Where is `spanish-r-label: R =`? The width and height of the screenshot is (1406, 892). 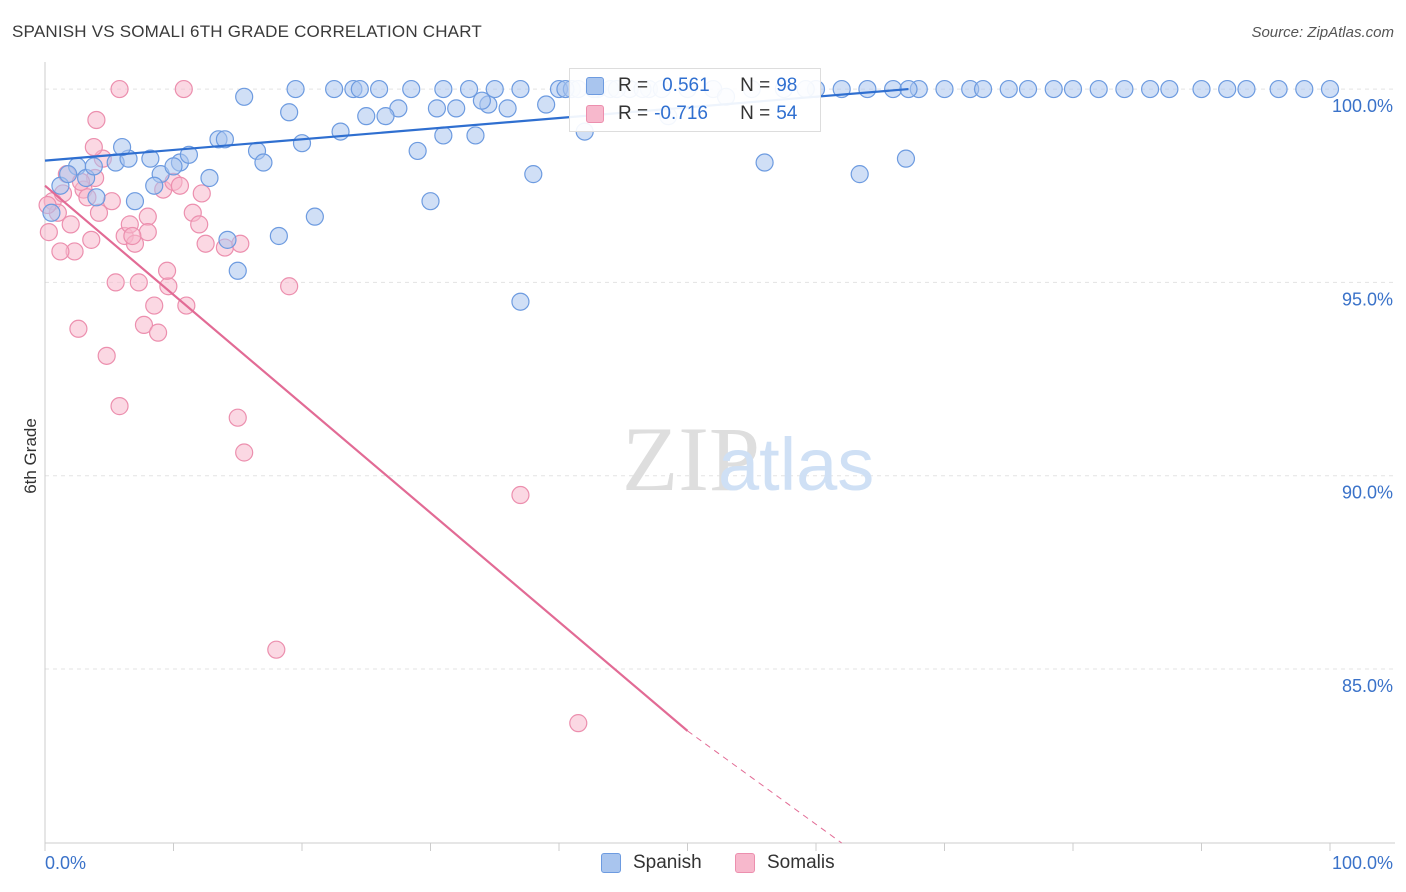
spanish-r-label: R = is located at coordinates (633, 85).